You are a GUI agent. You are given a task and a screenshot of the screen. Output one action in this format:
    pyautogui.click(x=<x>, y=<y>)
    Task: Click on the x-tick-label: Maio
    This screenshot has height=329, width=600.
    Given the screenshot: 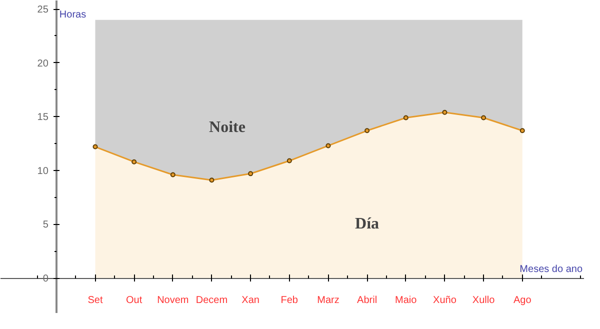 What is the action you would take?
    pyautogui.click(x=406, y=300)
    